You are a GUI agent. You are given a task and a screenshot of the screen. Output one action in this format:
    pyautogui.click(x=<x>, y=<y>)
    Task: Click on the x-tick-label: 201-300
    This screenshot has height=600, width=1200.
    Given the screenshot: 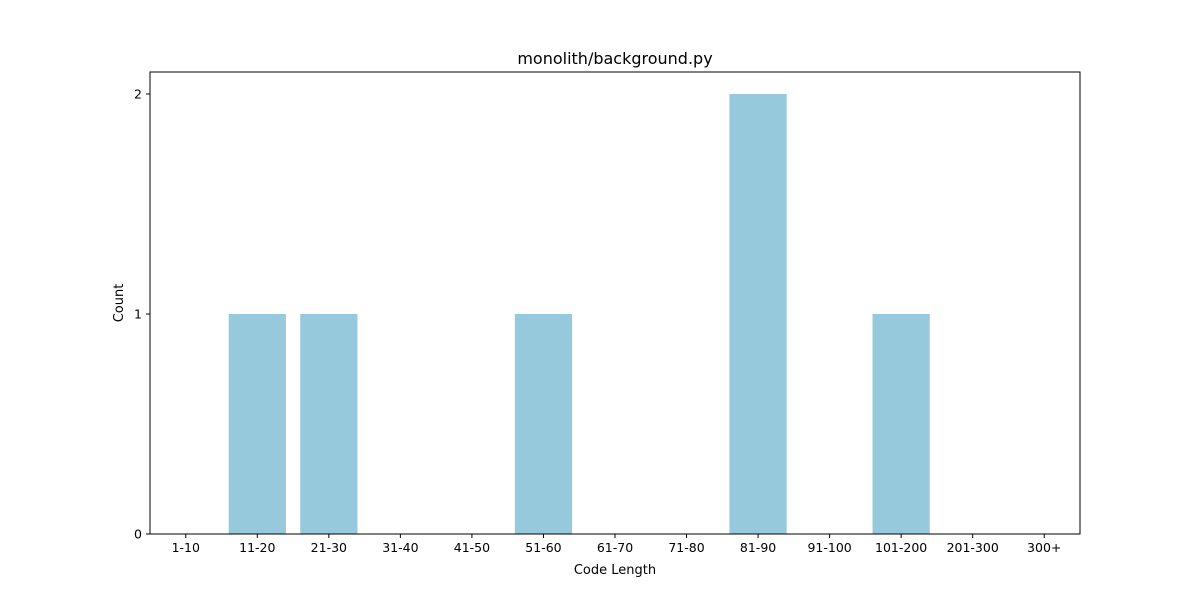 What is the action you would take?
    pyautogui.click(x=973, y=547)
    